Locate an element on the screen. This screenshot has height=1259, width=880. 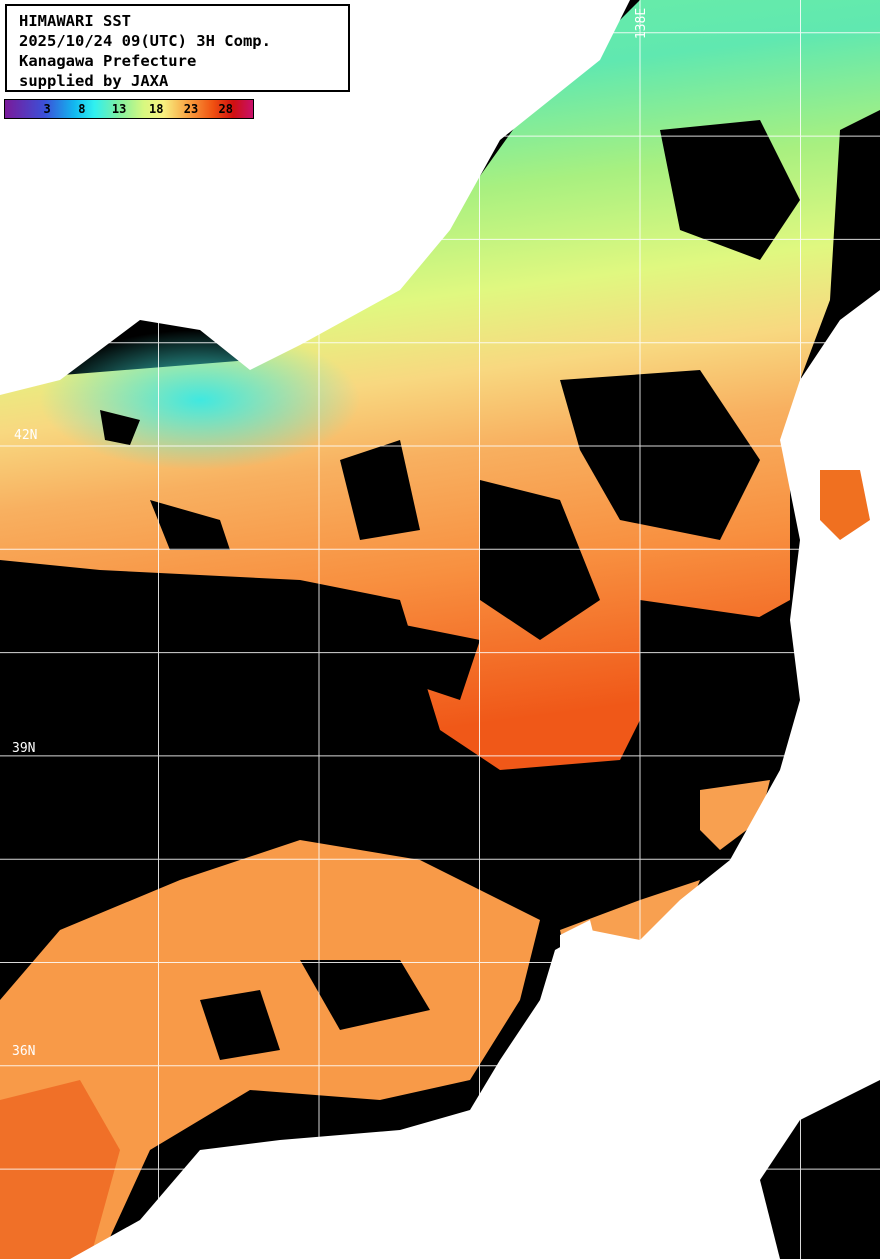
scale-tick: 18 is located at coordinates (156, 109).